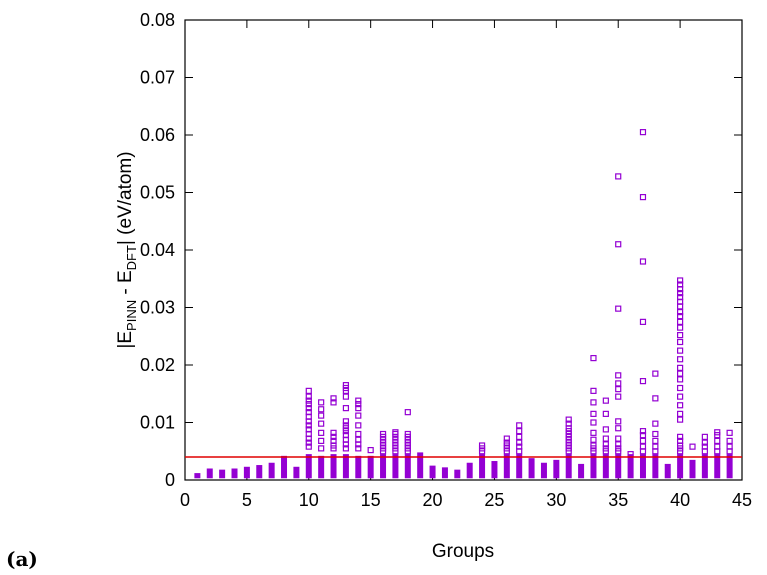  I want to click on y-tick-label: 0.01, so click(157, 423).